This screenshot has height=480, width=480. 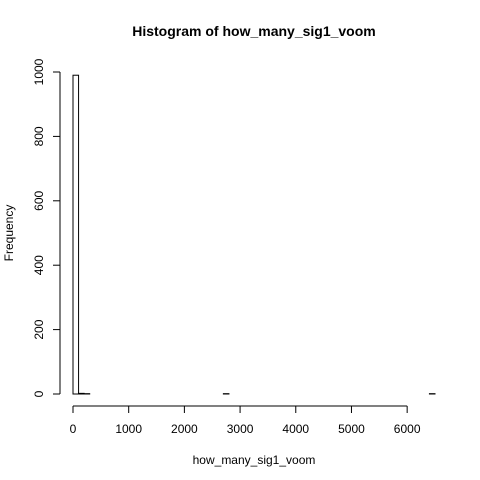 I want to click on x-axis-label: how_many_sig1_voom, so click(x=254, y=460).